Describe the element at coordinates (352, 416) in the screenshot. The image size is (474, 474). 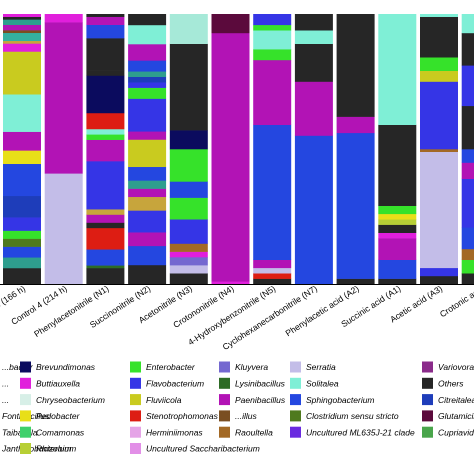
I see `legend-label: Clostridium sensu stricto` at that location.